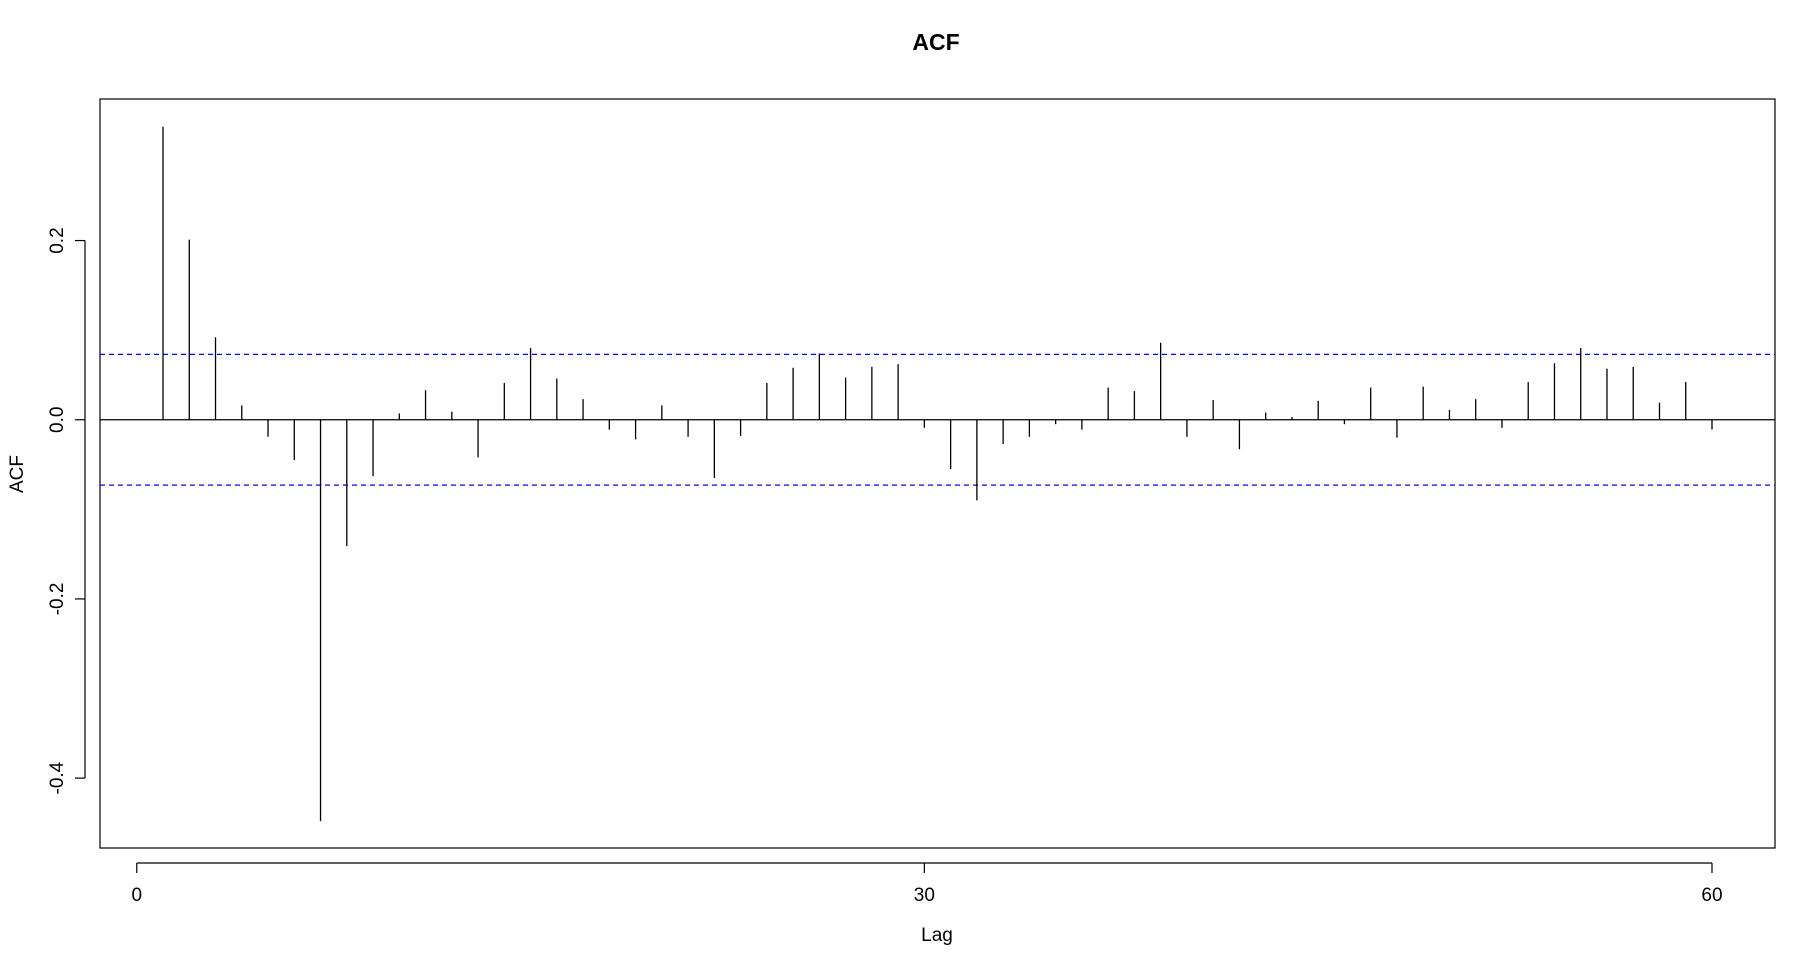 Image resolution: width=1800 pixels, height=960 pixels. Describe the element at coordinates (66, 510) in the screenshot. I see `y-axis: 0.2 0.0 -0.2 -0.4` at that location.